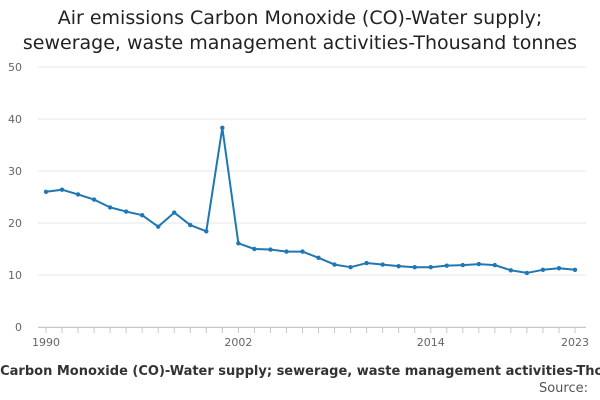 The image size is (600, 400). I want to click on y-tick-label: 20, so click(15, 223).